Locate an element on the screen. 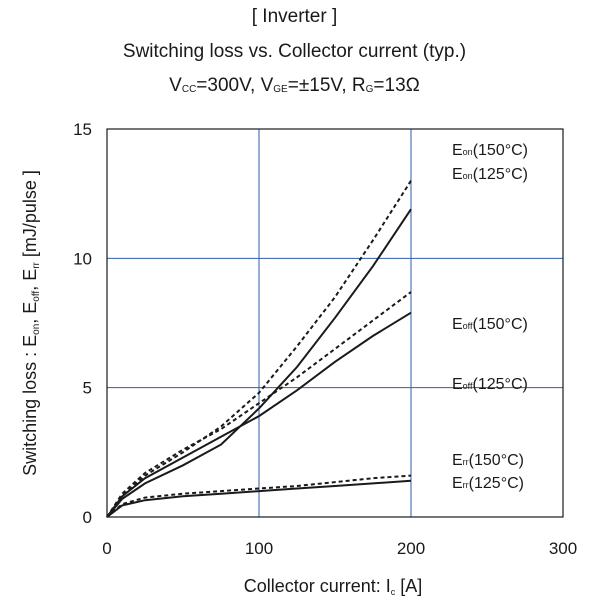 Image resolution: width=589 pixels, height=608 pixels. series-label: Eoff(125°C) is located at coordinates (490, 384).